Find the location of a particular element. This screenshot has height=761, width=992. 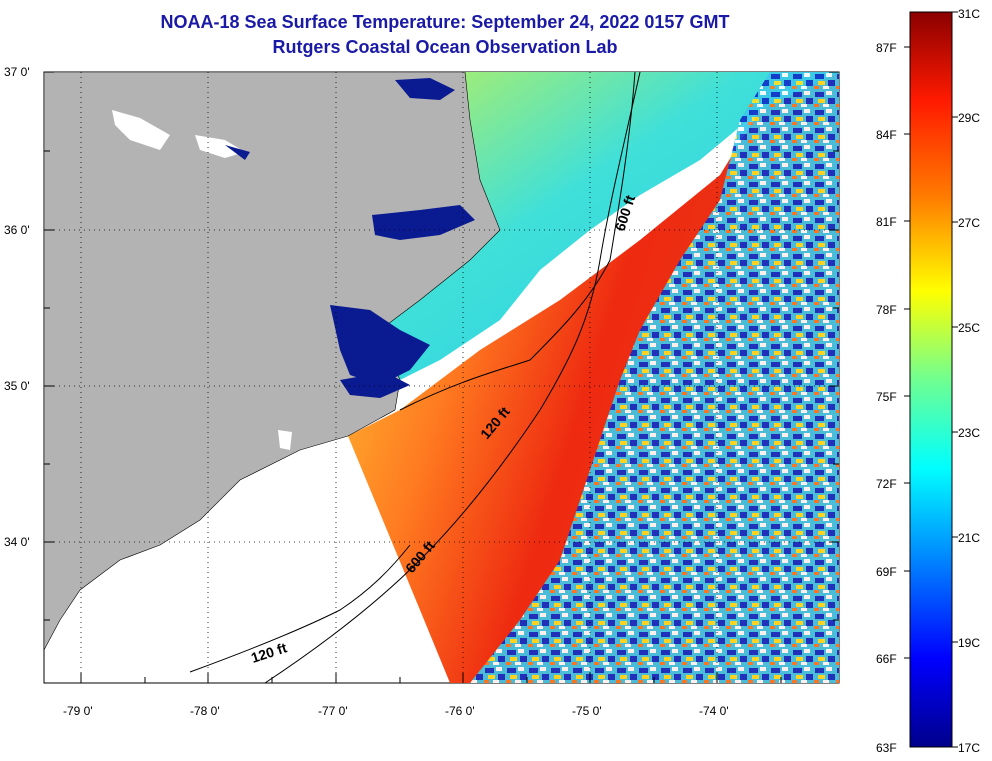

cb-c-21: 21C is located at coordinates (969, 538).